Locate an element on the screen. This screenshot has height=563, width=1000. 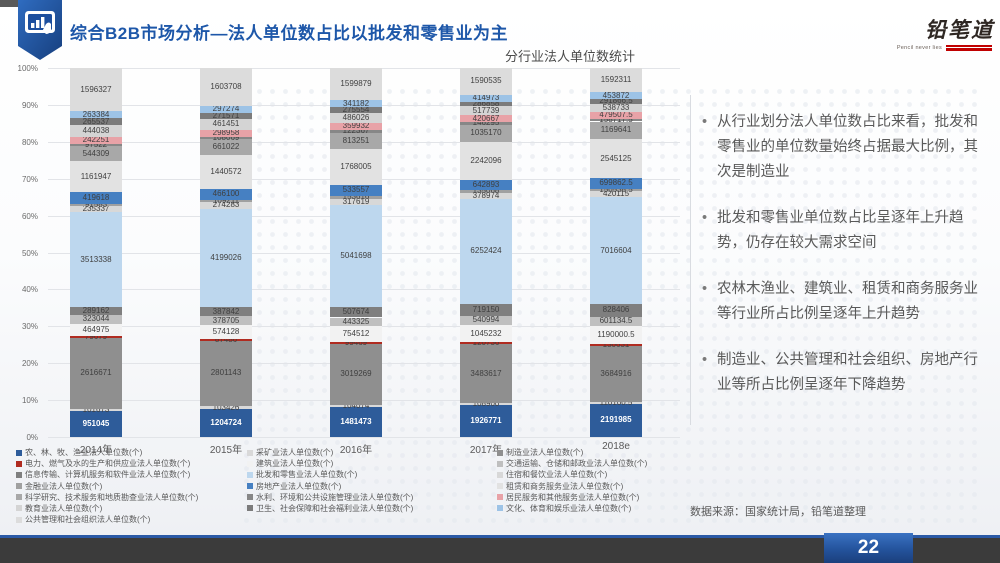
legend-item: 水利、环境和公共设施管理业法人单位数(个) is located at coordinates (330, 498).